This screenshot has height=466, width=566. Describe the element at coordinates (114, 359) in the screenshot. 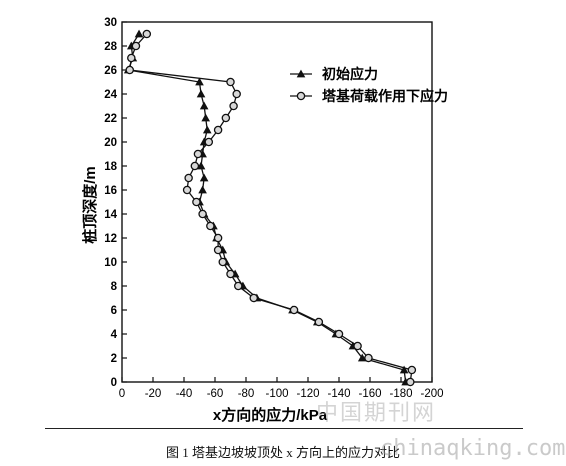

I see `y-tick-label: 2` at that location.